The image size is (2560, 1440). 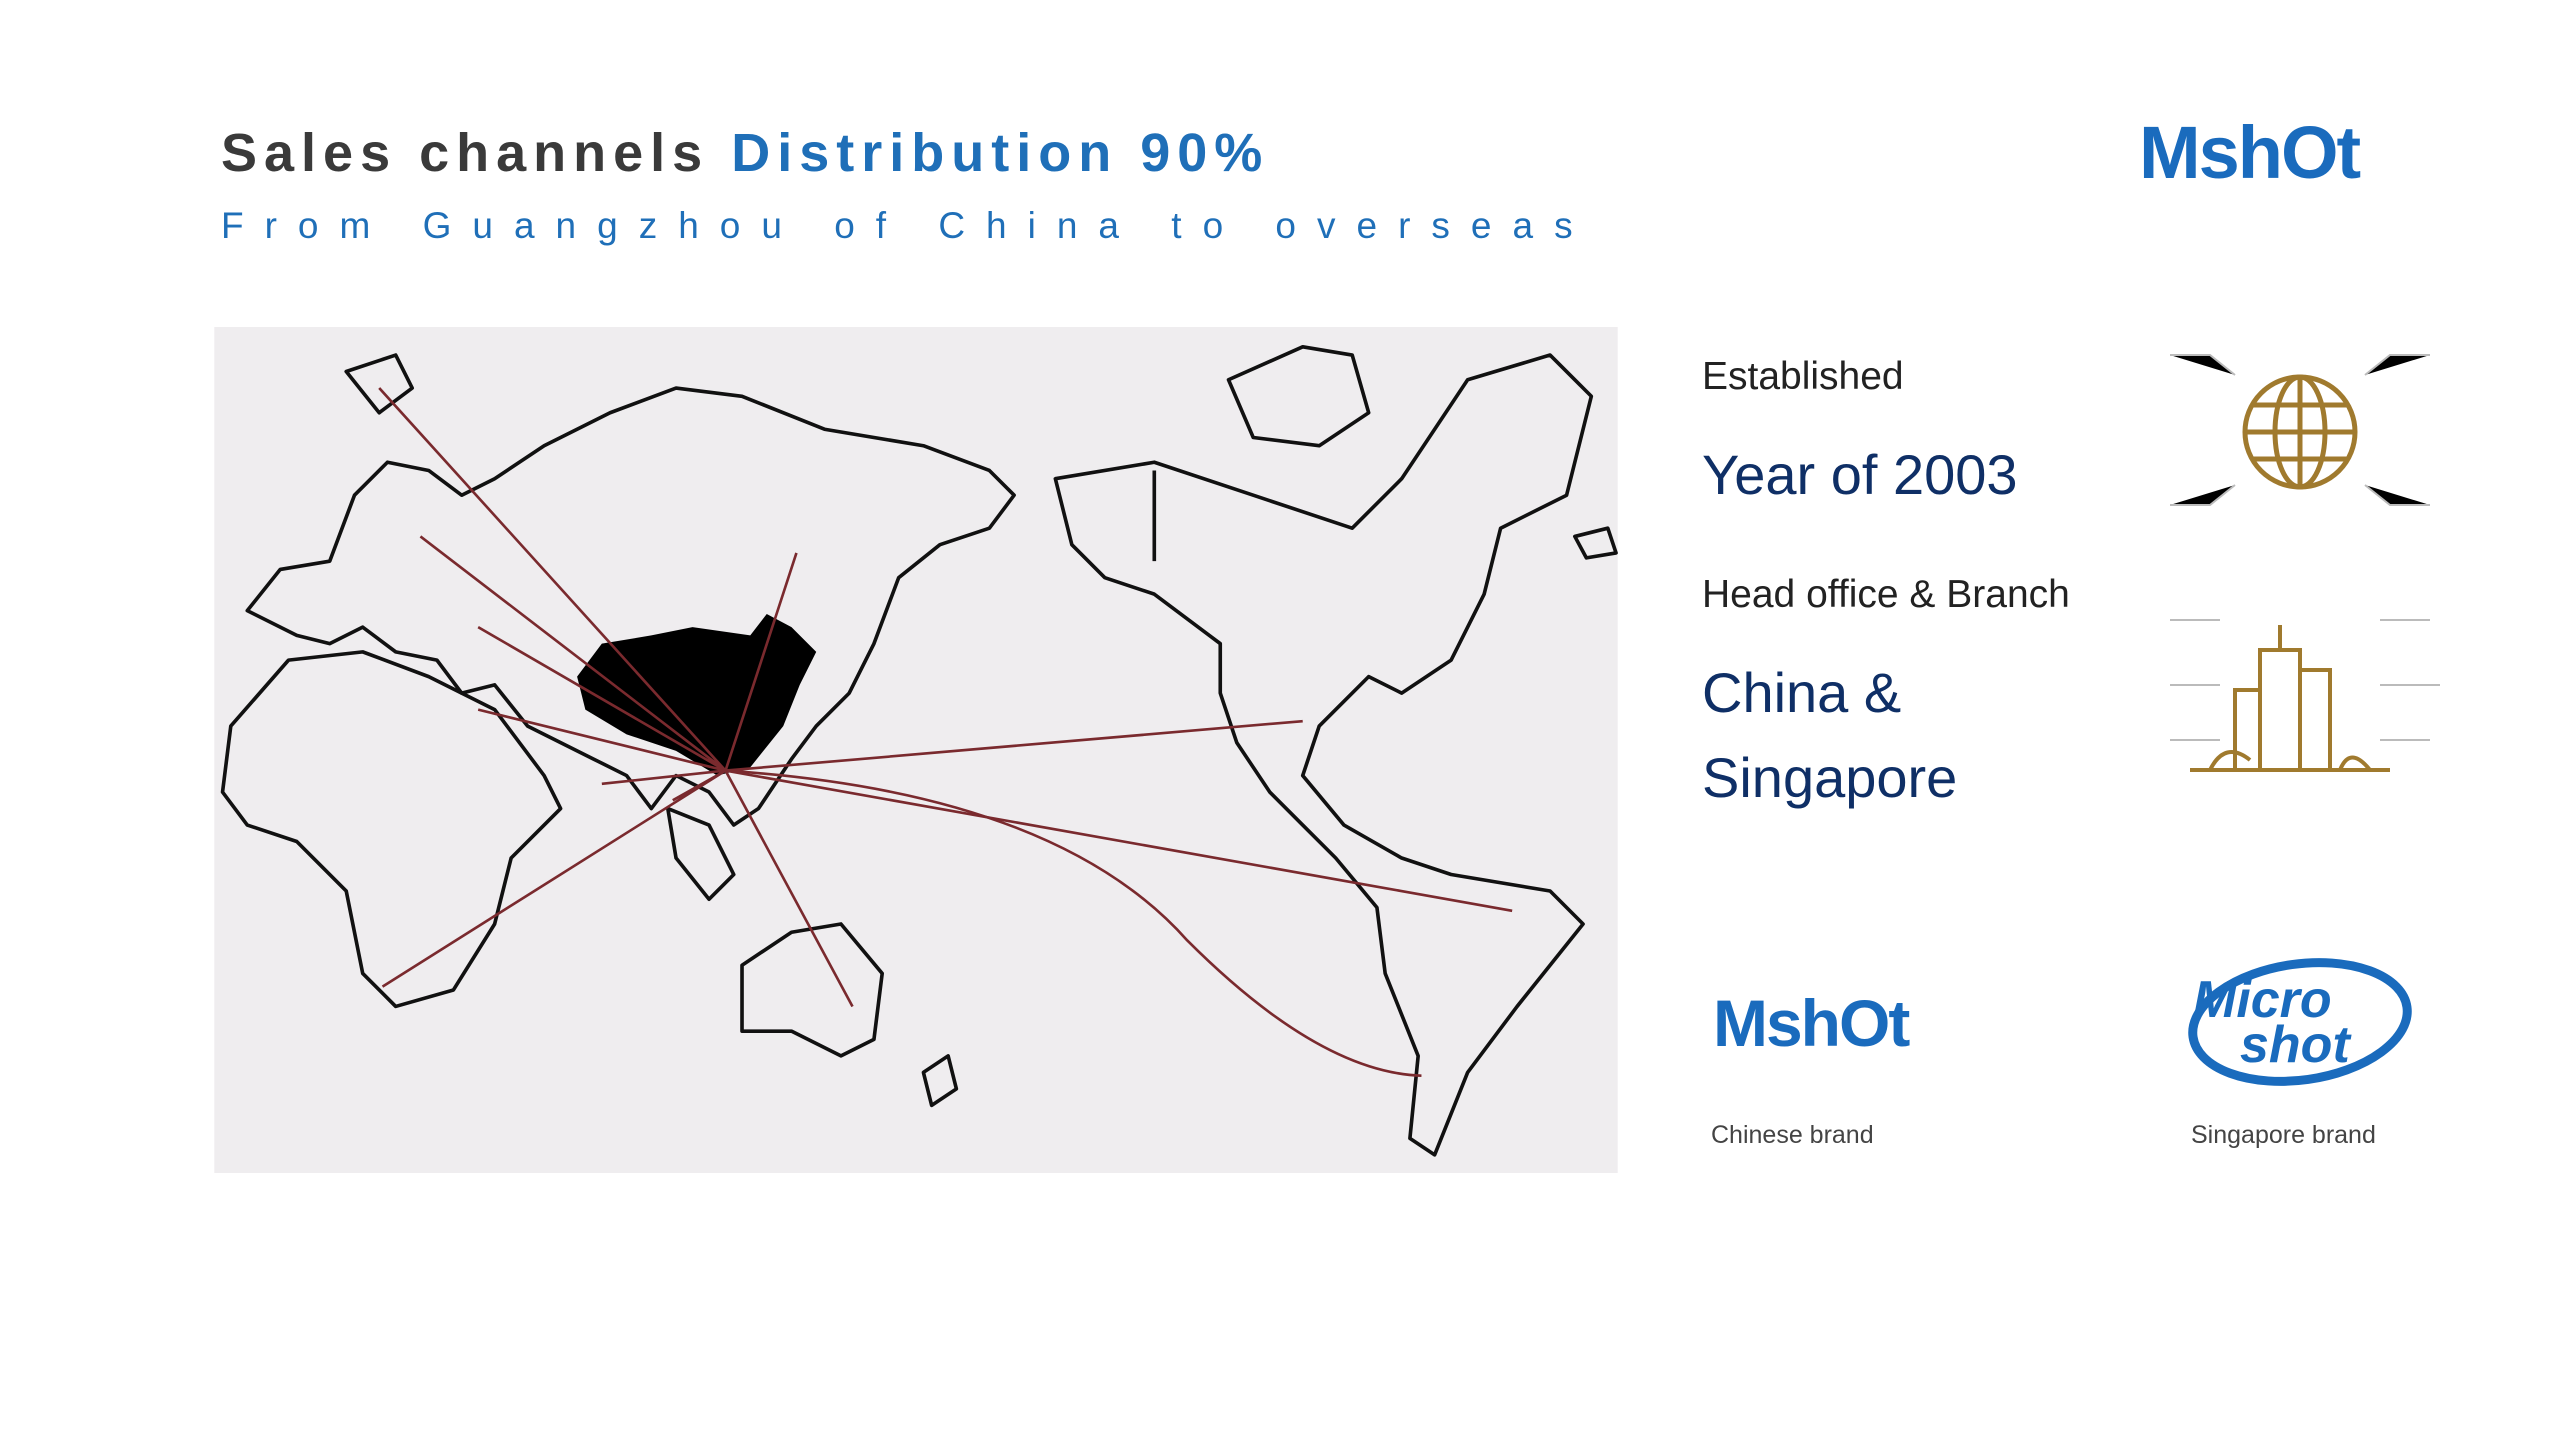 What do you see at coordinates (1000, 153) in the screenshot?
I see `title-highlight: Distribution 90%` at bounding box center [1000, 153].